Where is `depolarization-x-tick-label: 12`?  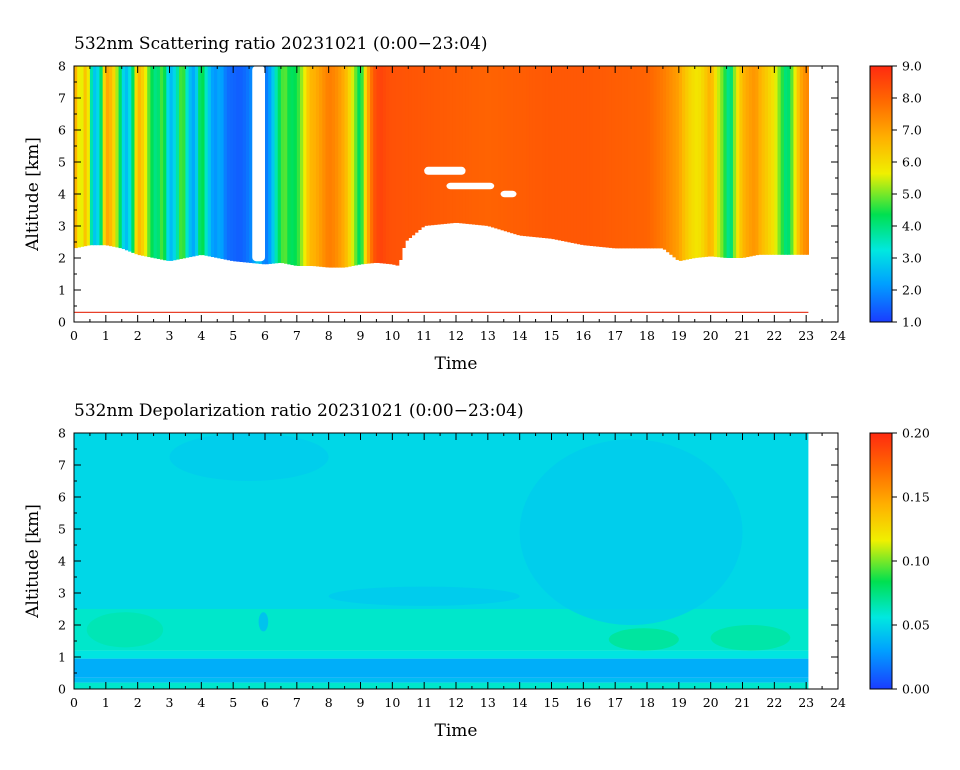 depolarization-x-tick-label: 12 is located at coordinates (456, 702).